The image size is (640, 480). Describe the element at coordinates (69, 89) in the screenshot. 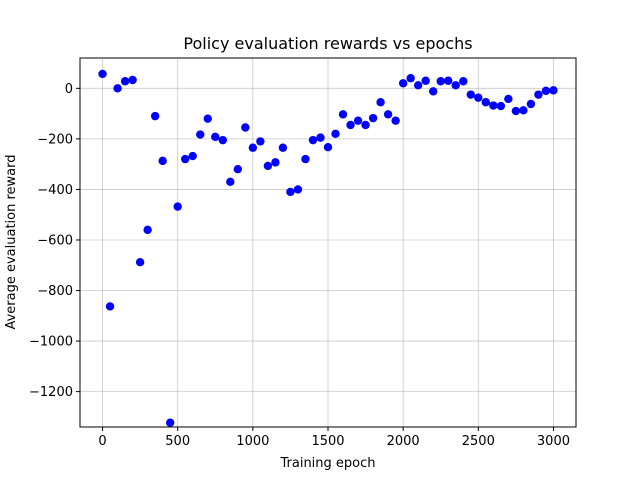

I see `y-tick-label: 0` at that location.